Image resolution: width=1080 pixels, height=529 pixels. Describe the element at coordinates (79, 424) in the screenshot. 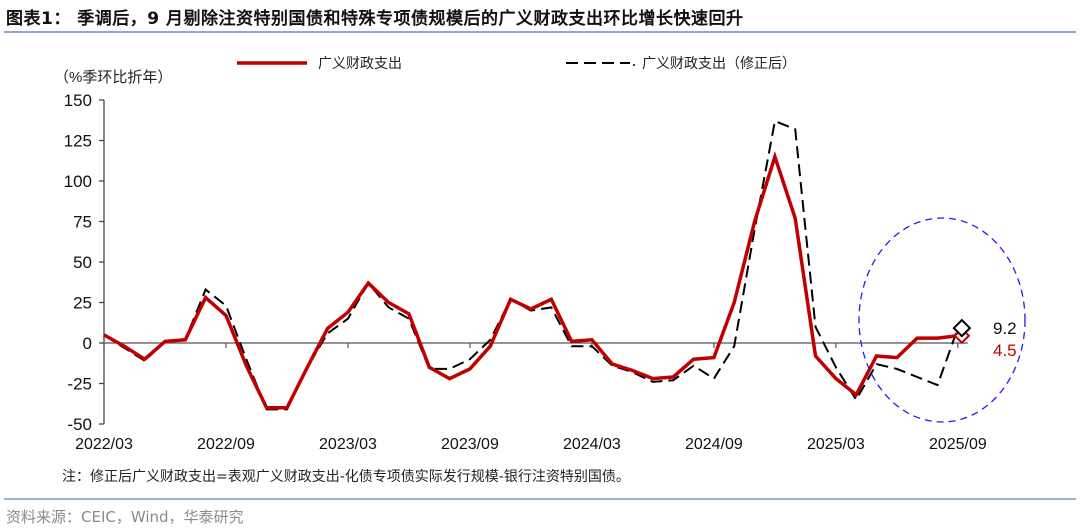

I see `y-tick-label: -50` at that location.